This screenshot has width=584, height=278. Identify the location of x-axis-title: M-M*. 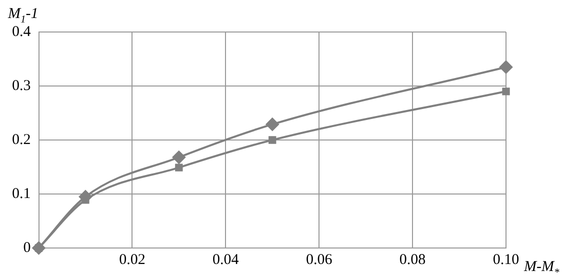
(541, 268).